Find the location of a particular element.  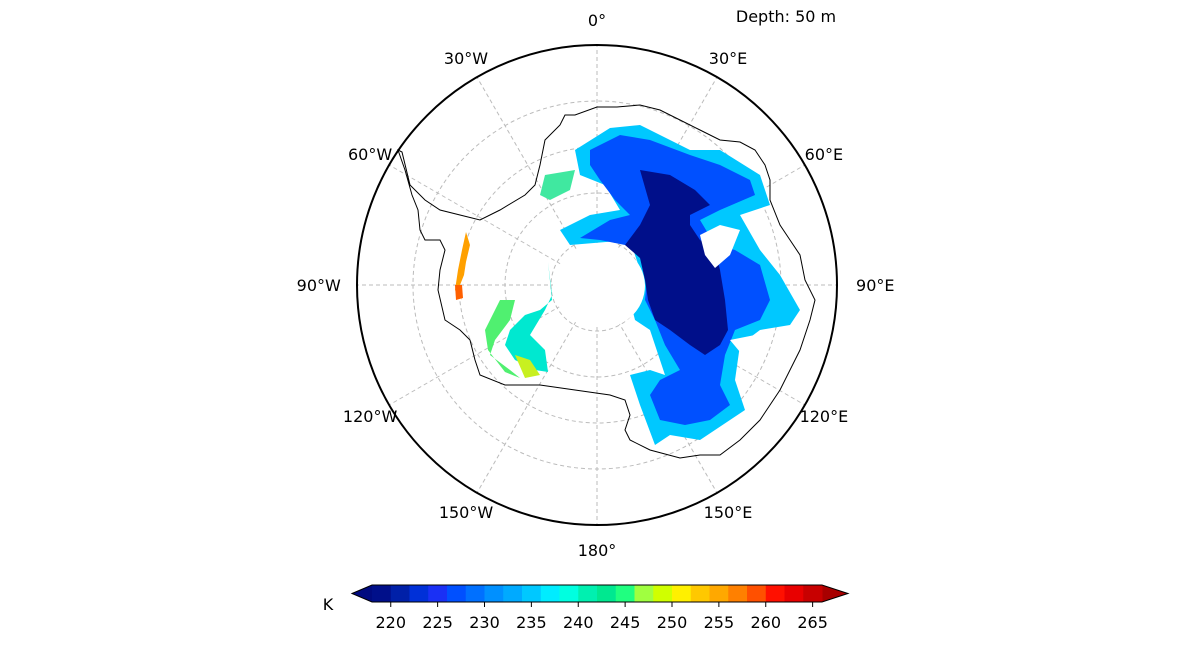

colorbar-tick-label: 255 is located at coordinates (719, 622).